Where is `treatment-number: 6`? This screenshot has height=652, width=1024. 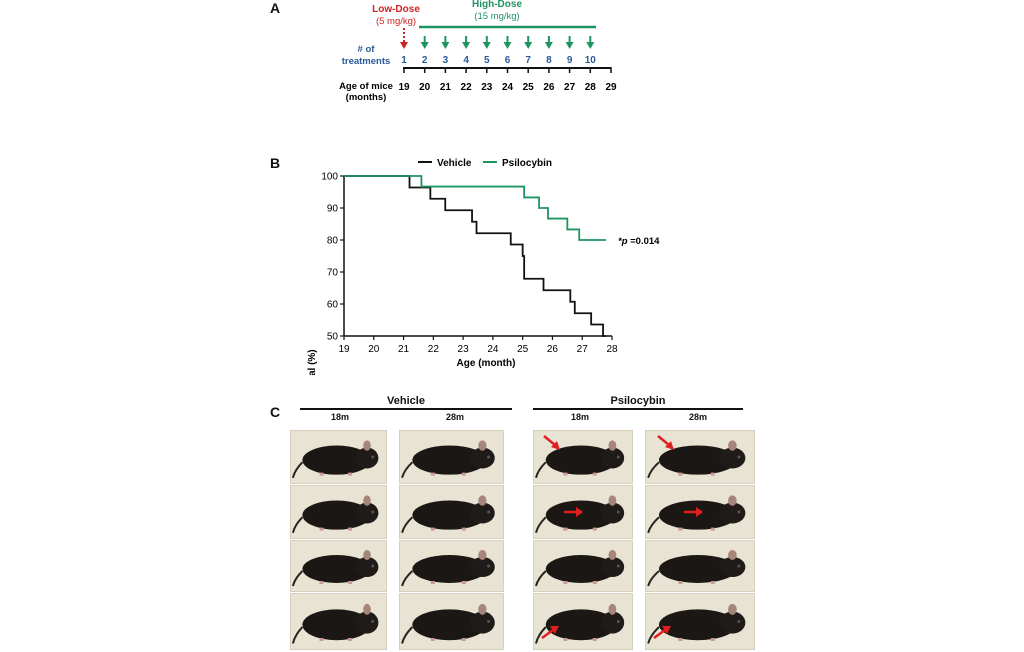 treatment-number: 6 is located at coordinates (508, 60).